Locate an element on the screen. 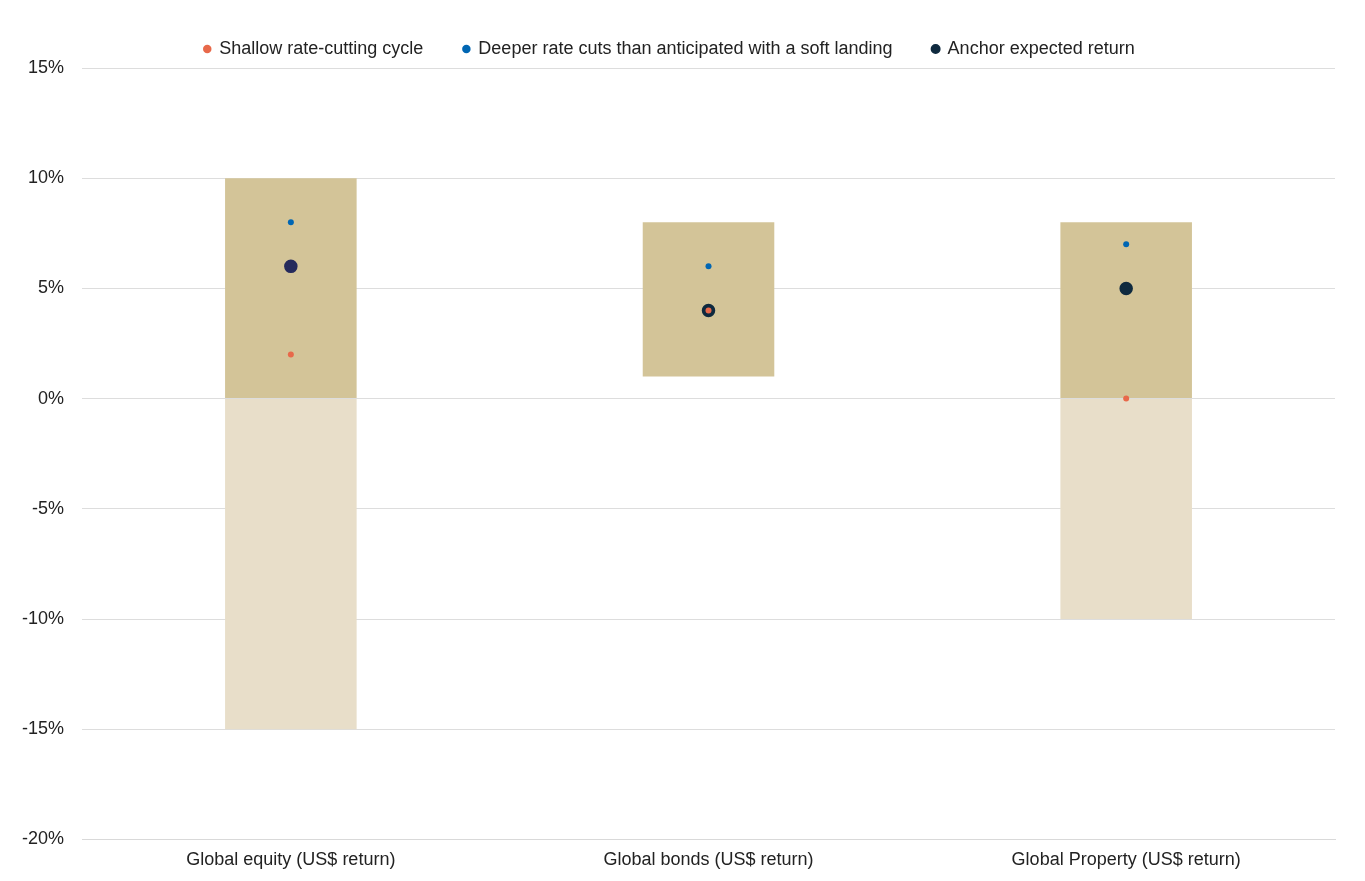 The height and width of the screenshot is (881, 1365). y-tick-label: -15% is located at coordinates (43, 728).